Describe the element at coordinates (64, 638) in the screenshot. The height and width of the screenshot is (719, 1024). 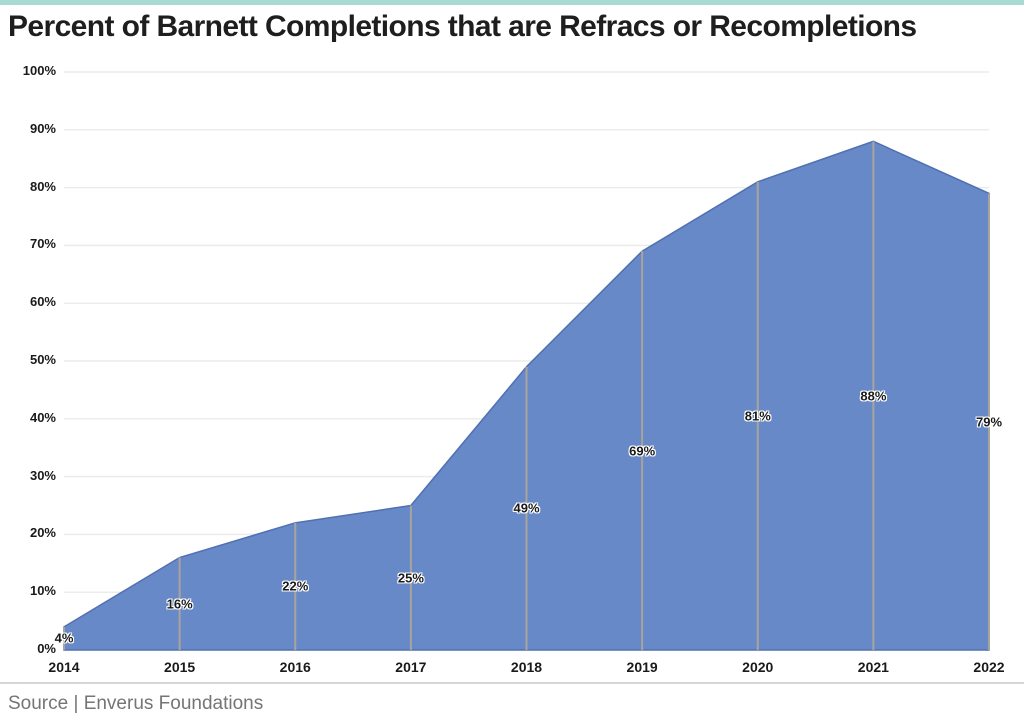
I see `data-value-label: 4%` at that location.